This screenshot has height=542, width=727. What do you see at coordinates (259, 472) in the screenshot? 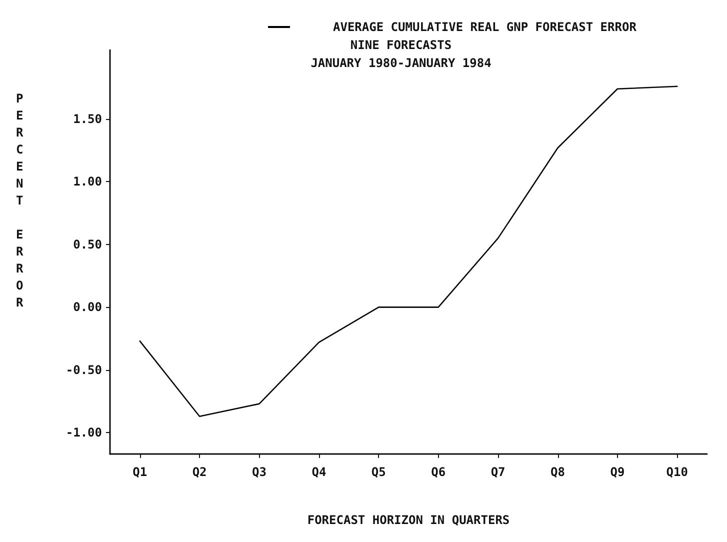
I see `x-tick-label: Q3` at bounding box center [259, 472].